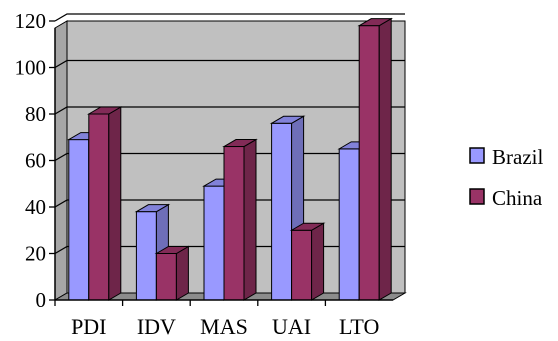 The width and height of the screenshot is (558, 341). What do you see at coordinates (517, 198) in the screenshot?
I see `legend-label: China` at bounding box center [517, 198].